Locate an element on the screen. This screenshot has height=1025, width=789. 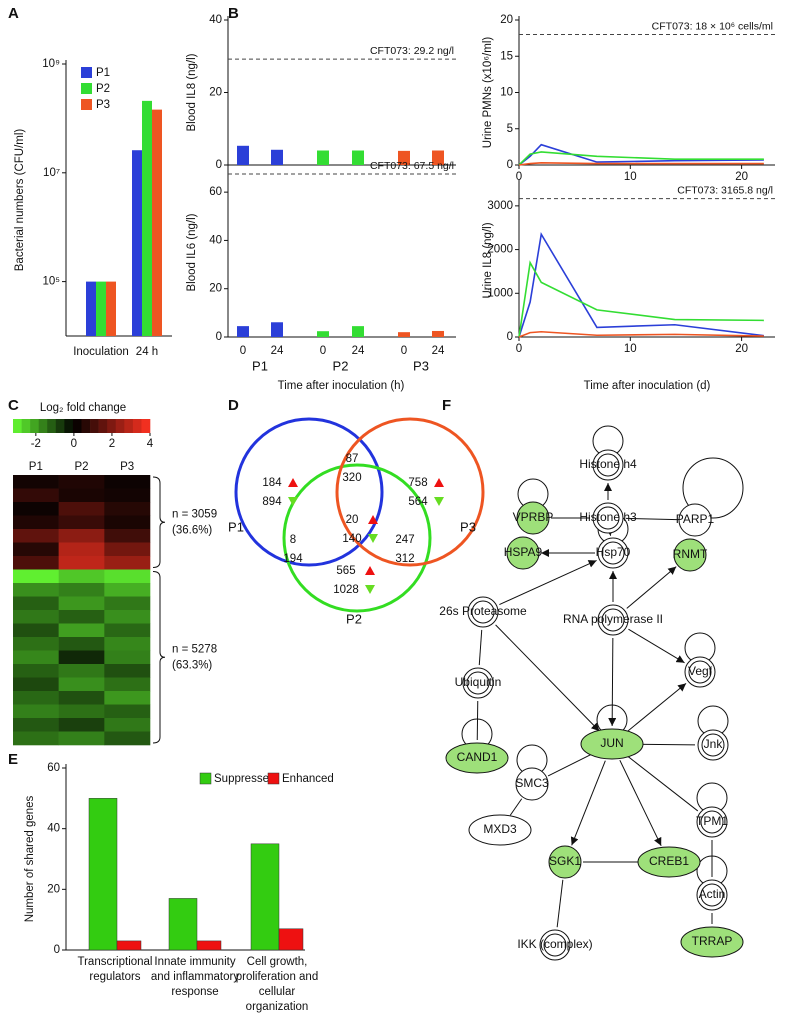
node-label: RNMT is located at coordinates (690, 554).